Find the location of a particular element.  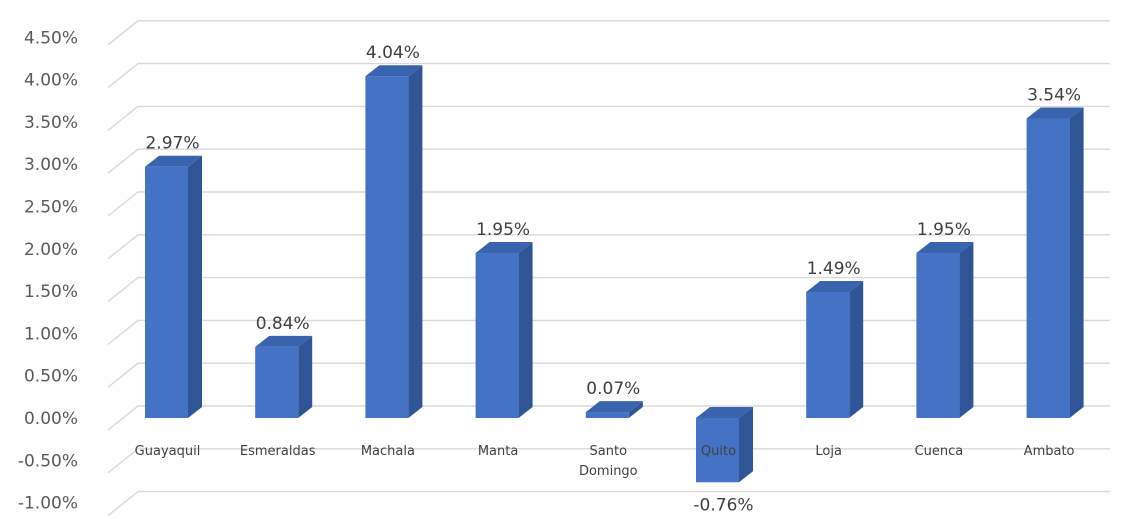

x-tick-label: Quito is located at coordinates (718, 451).